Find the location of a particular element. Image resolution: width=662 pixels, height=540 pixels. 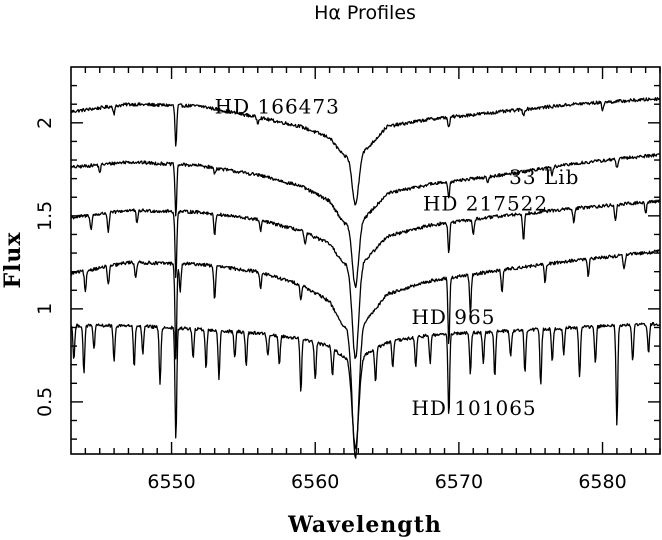

spectrum-label: HD 965 is located at coordinates (453, 317).